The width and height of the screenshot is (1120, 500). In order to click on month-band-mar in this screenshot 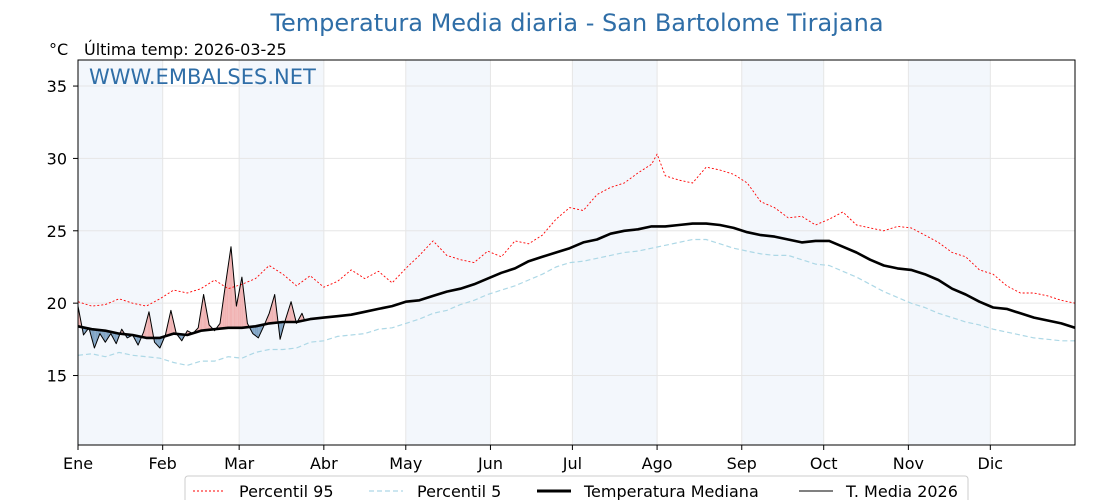, I will do `click(281, 252)`.